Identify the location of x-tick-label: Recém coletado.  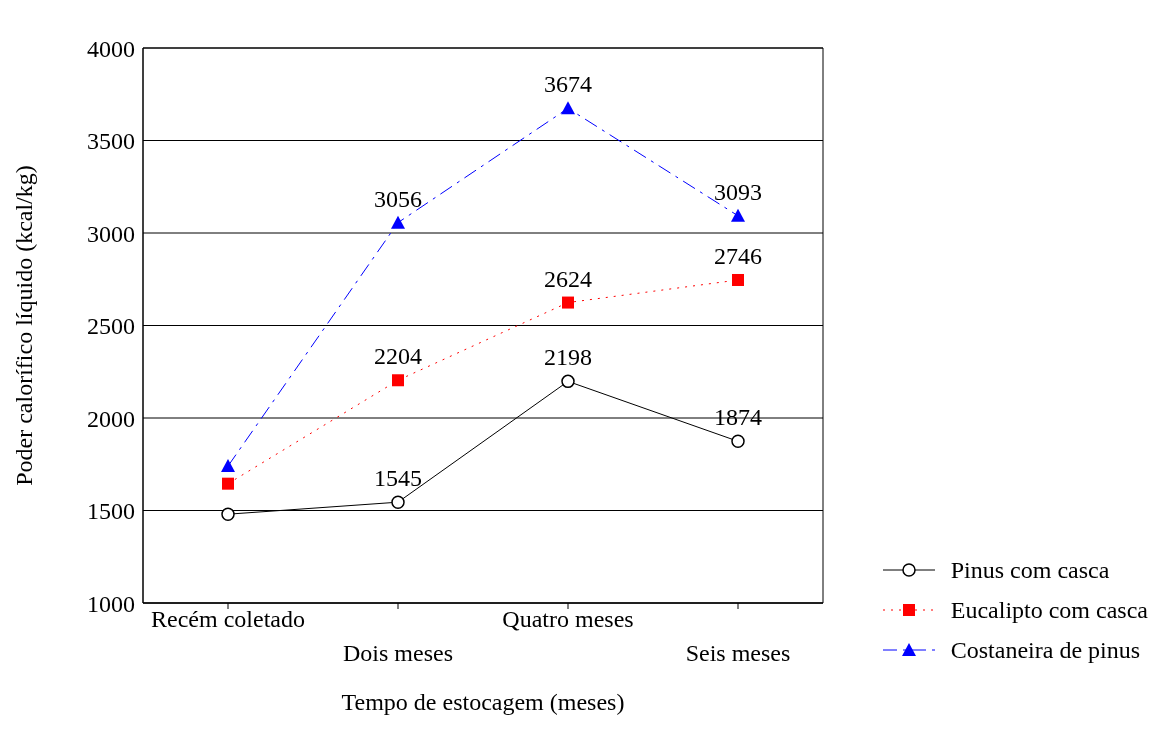
(228, 619).